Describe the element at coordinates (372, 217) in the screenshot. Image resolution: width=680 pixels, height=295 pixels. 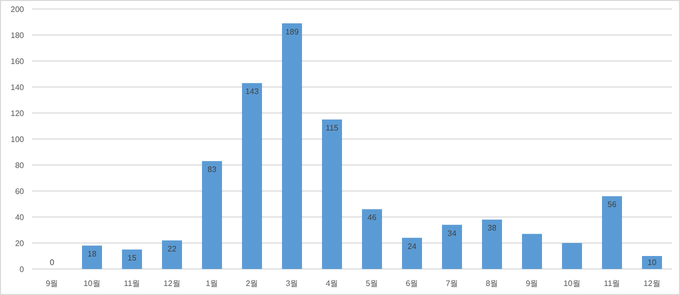
I see `data-label: 46` at that location.